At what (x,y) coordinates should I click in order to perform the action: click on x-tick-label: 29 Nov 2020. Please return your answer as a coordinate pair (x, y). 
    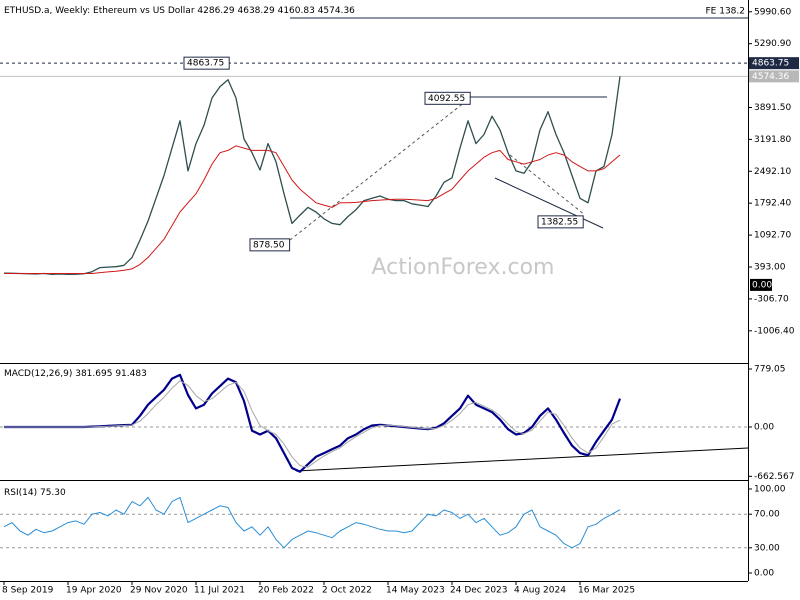
    Looking at the image, I should click on (159, 591).